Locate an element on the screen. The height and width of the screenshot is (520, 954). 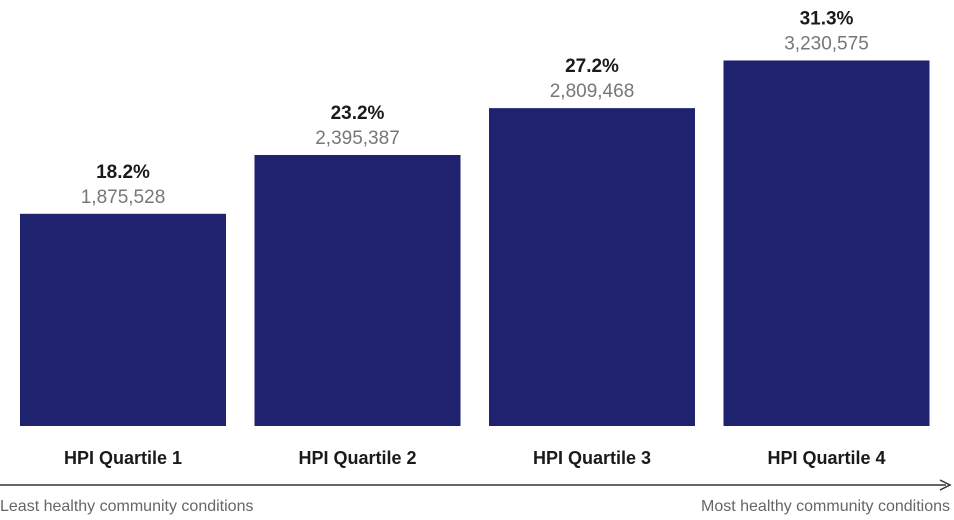
left-annotation: Least healthy community conditions is located at coordinates (126, 506).